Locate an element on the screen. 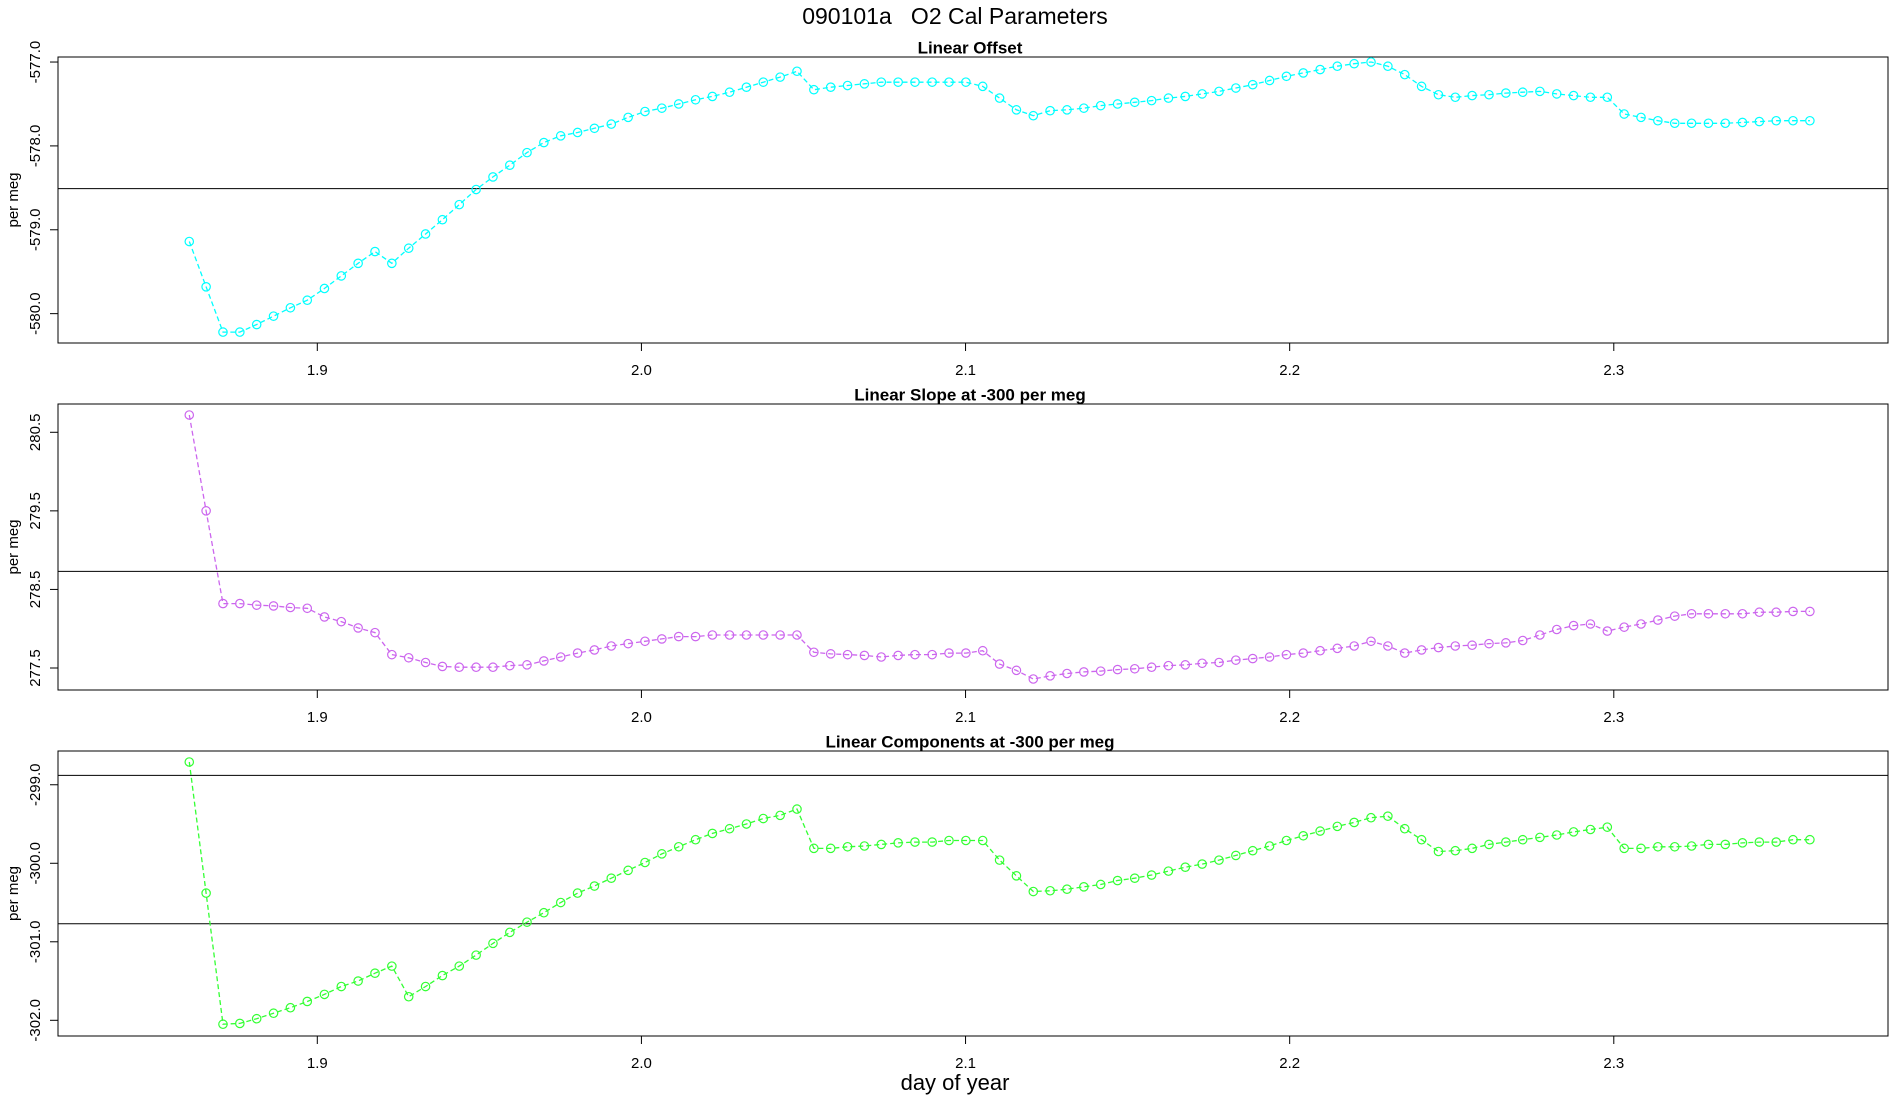  y-tick-label: -299.0 is located at coordinates (35, 784).